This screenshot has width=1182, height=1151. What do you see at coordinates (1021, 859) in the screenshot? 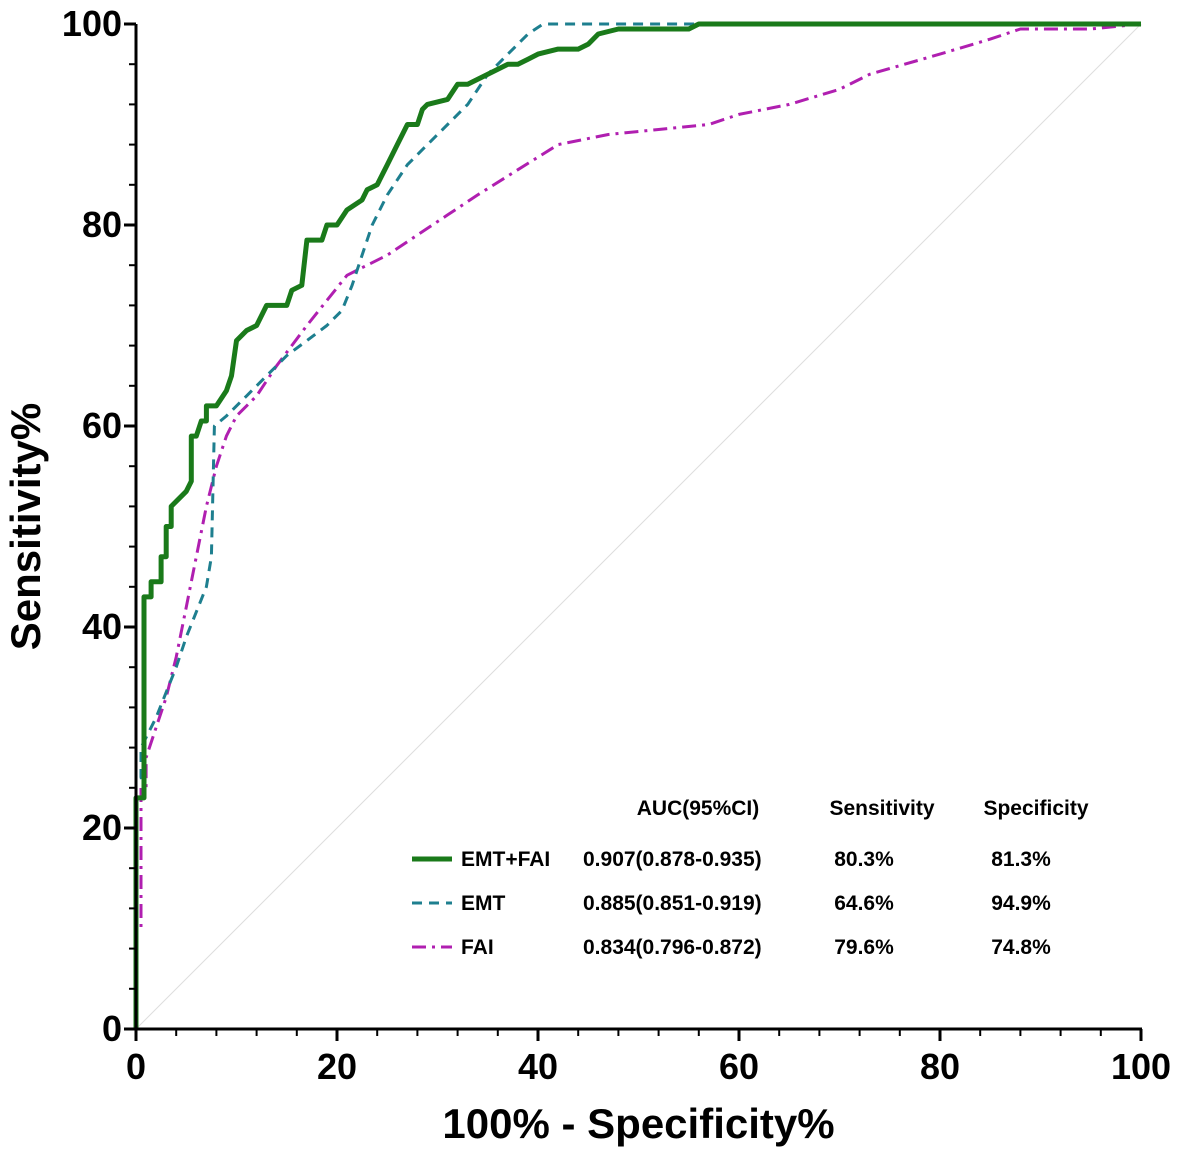
I see `legend-specificity: 81.3%` at bounding box center [1021, 859].